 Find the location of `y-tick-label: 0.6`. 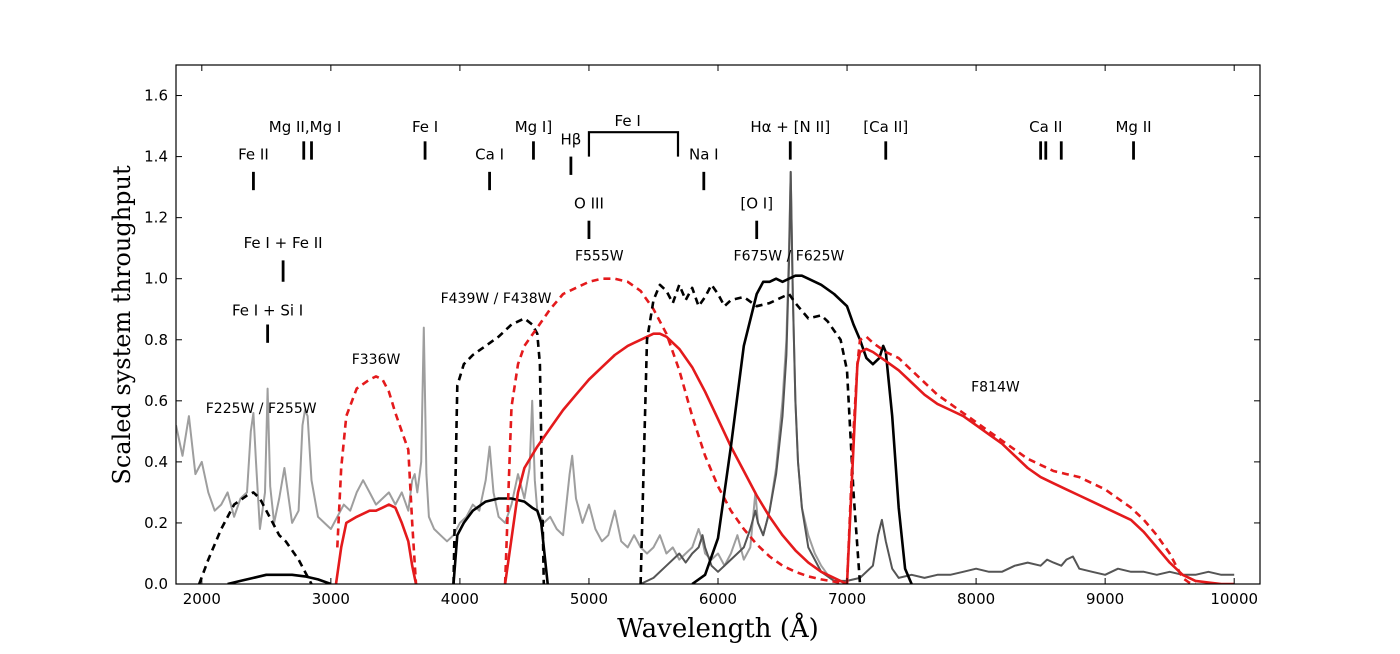

y-tick-label: 0.6 is located at coordinates (156, 401).